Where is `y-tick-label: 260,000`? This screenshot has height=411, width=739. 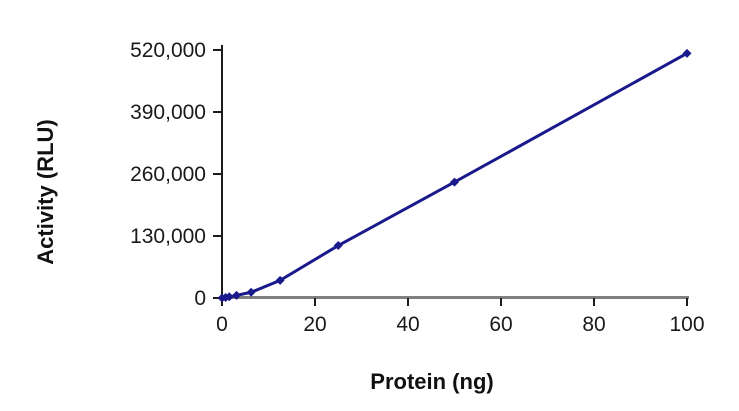
y-tick-label: 260,000 is located at coordinates (168, 174).